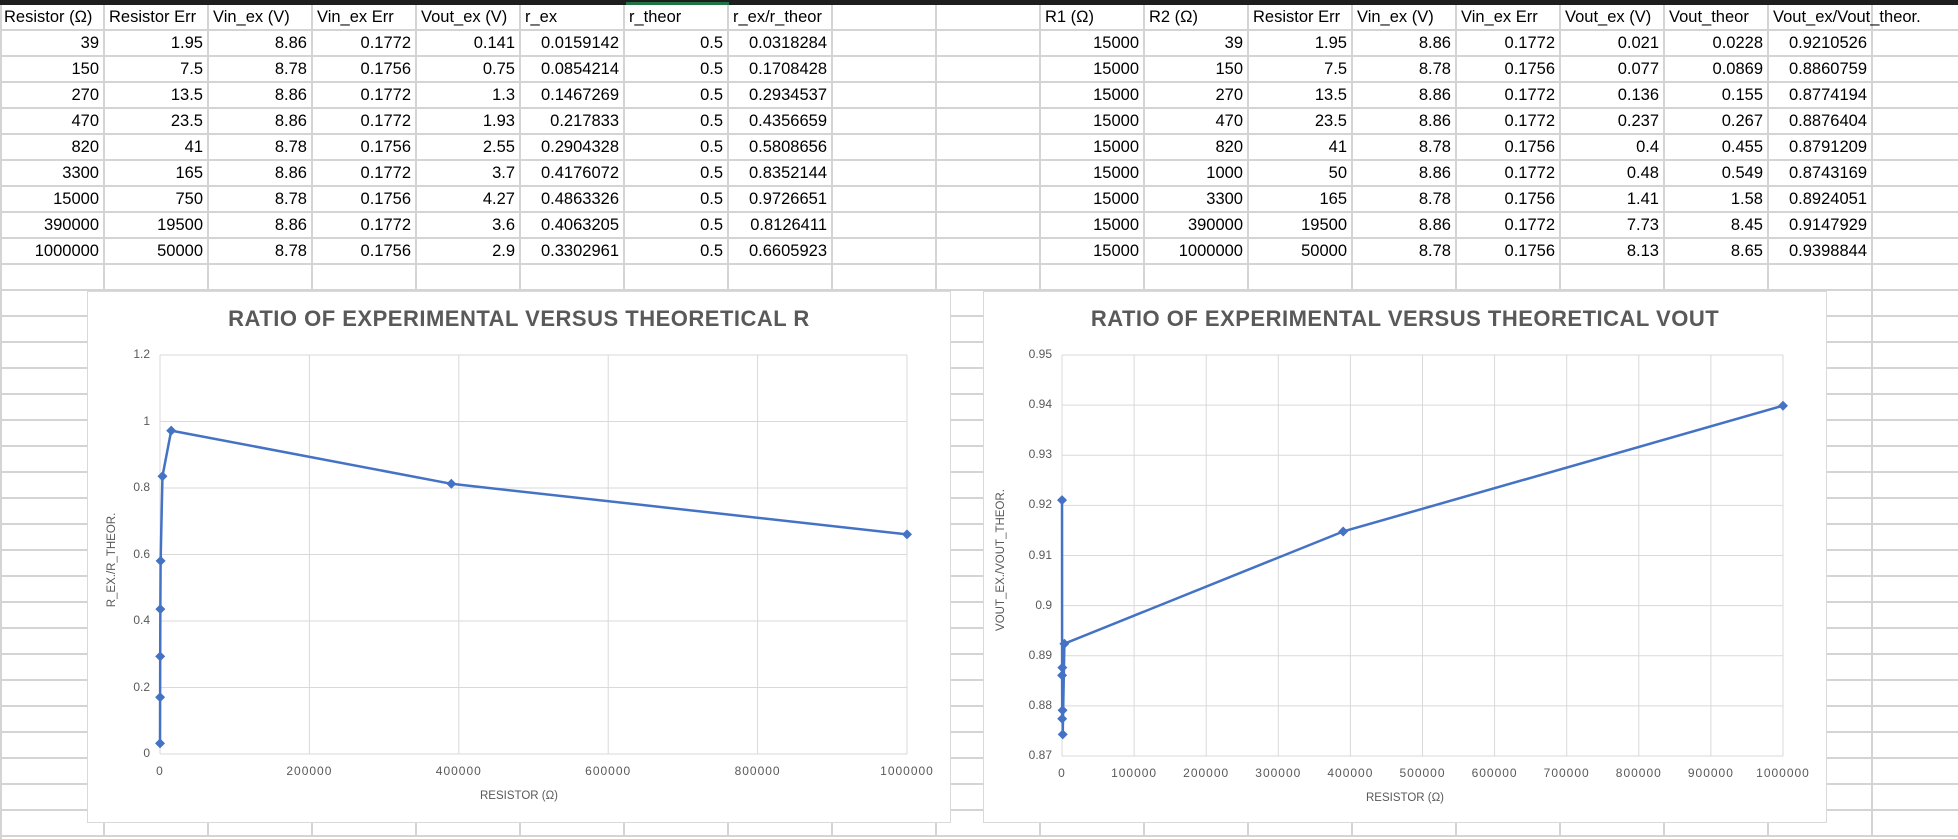  Describe the element at coordinates (781, 174) in the screenshot. I see `data-cell: 0.8352144` at that location.